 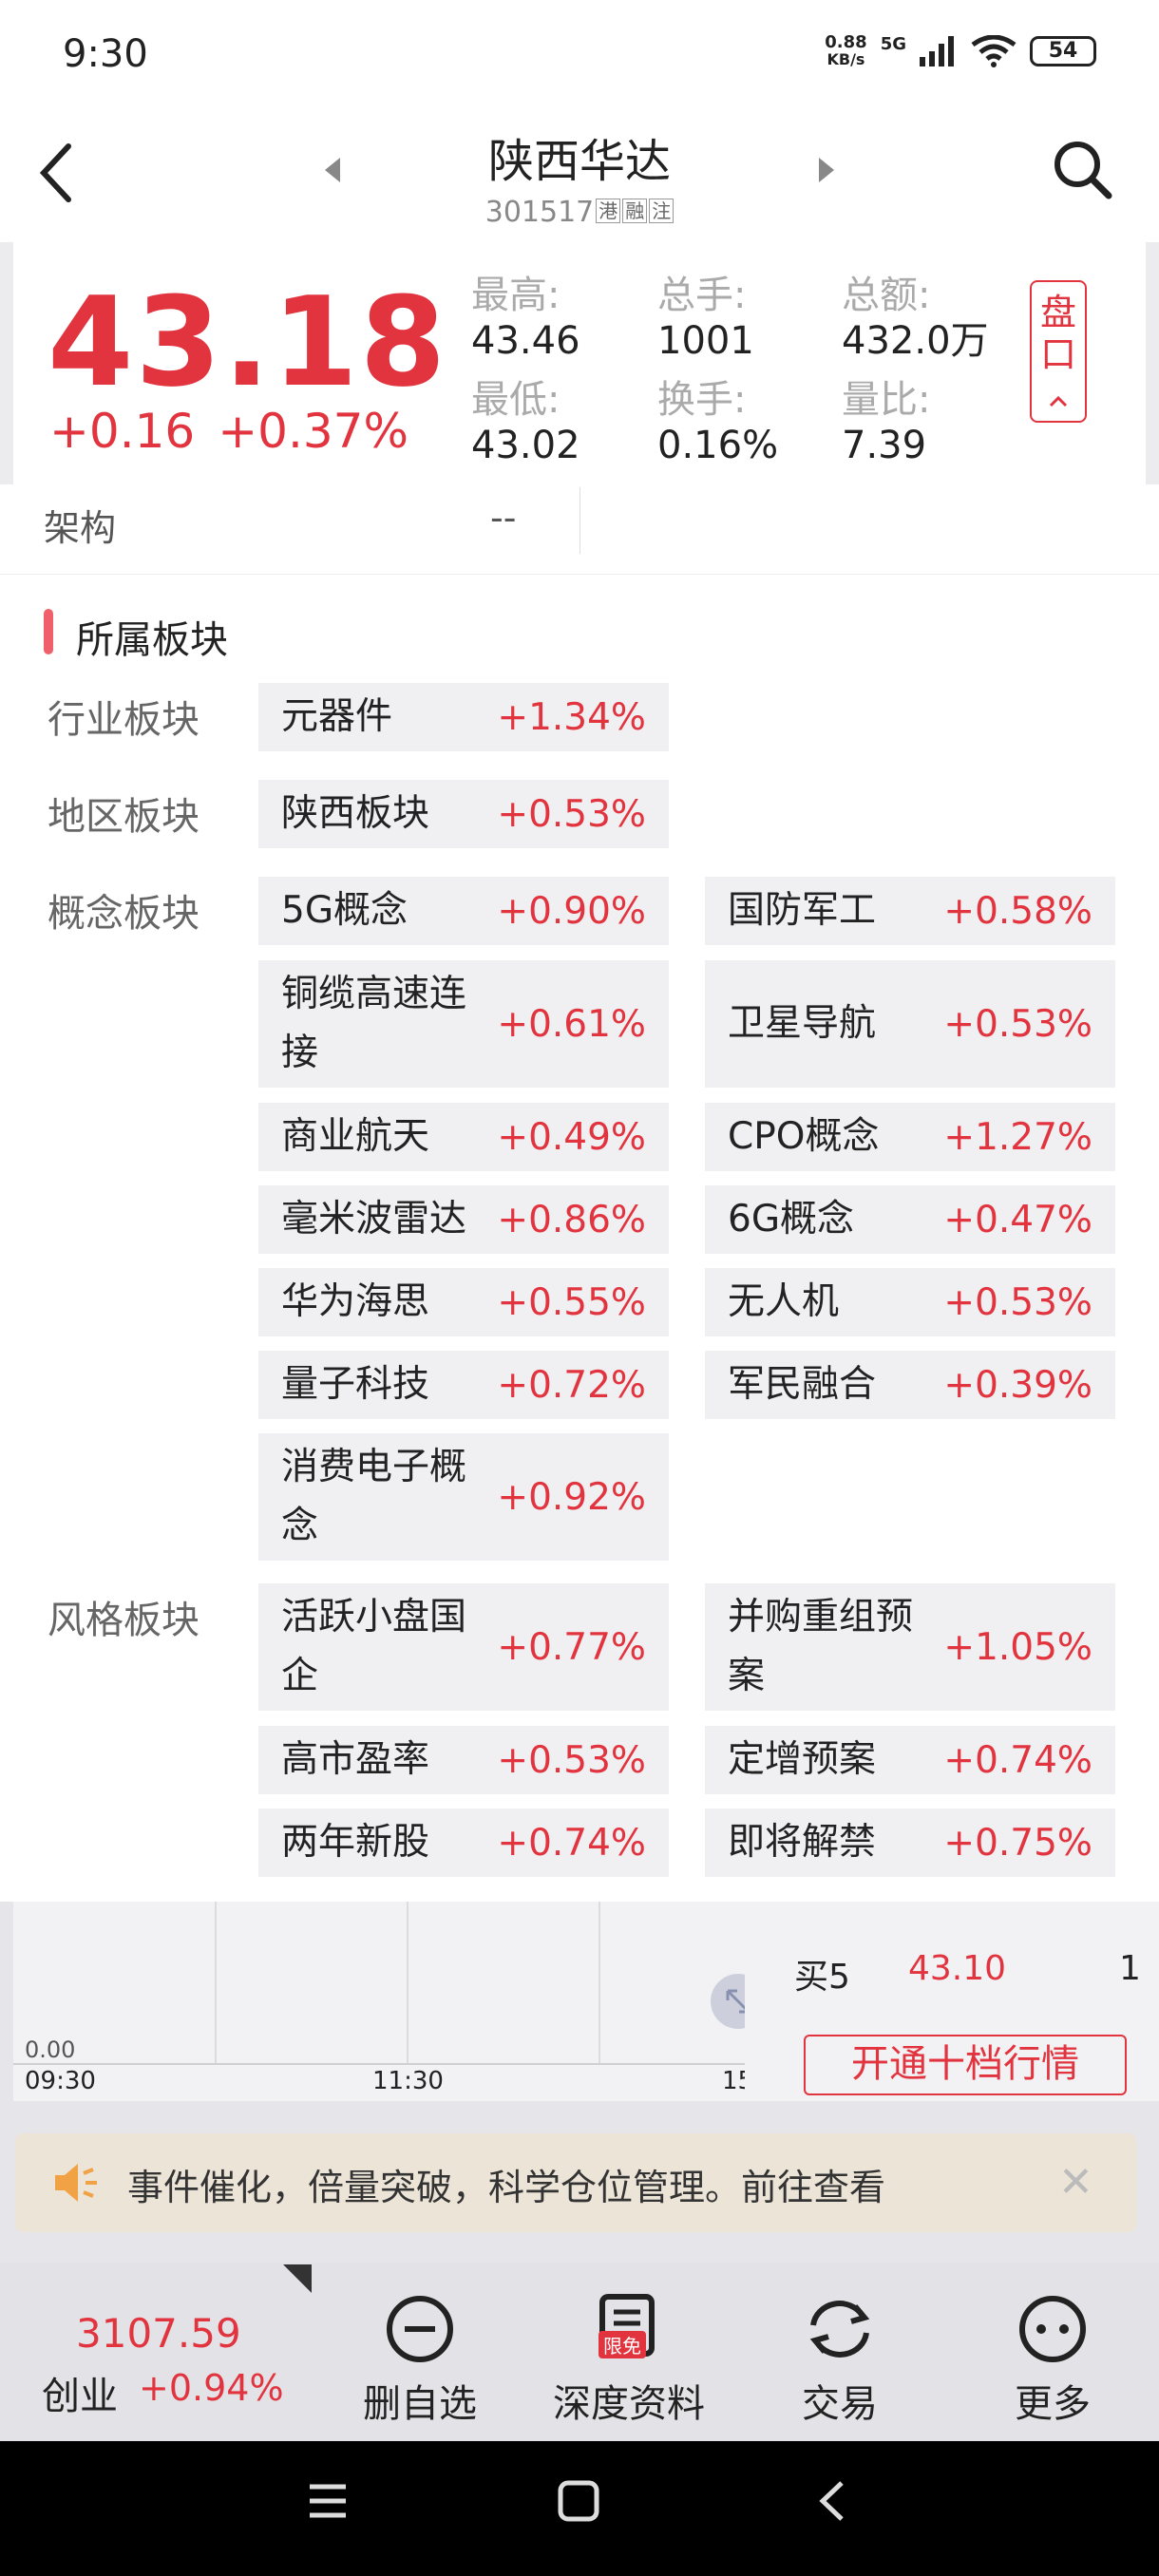 What do you see at coordinates (839, 2329) in the screenshot?
I see `exchange-icon` at bounding box center [839, 2329].